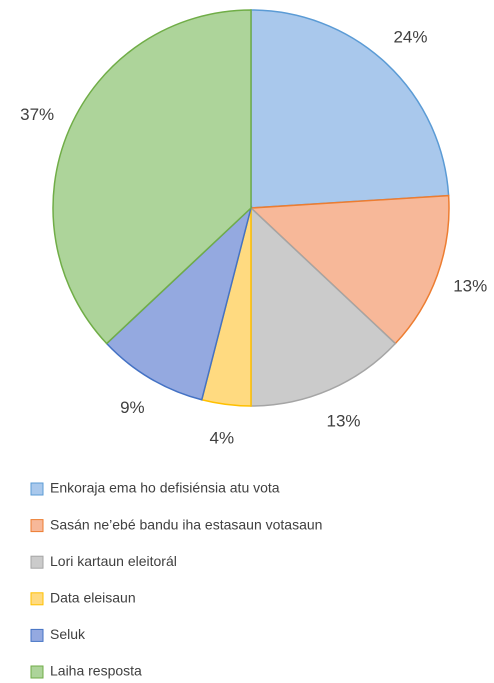 This screenshot has height=683, width=494. Describe the element at coordinates (68, 634) in the screenshot. I see `legend-label: Seluk` at that location.